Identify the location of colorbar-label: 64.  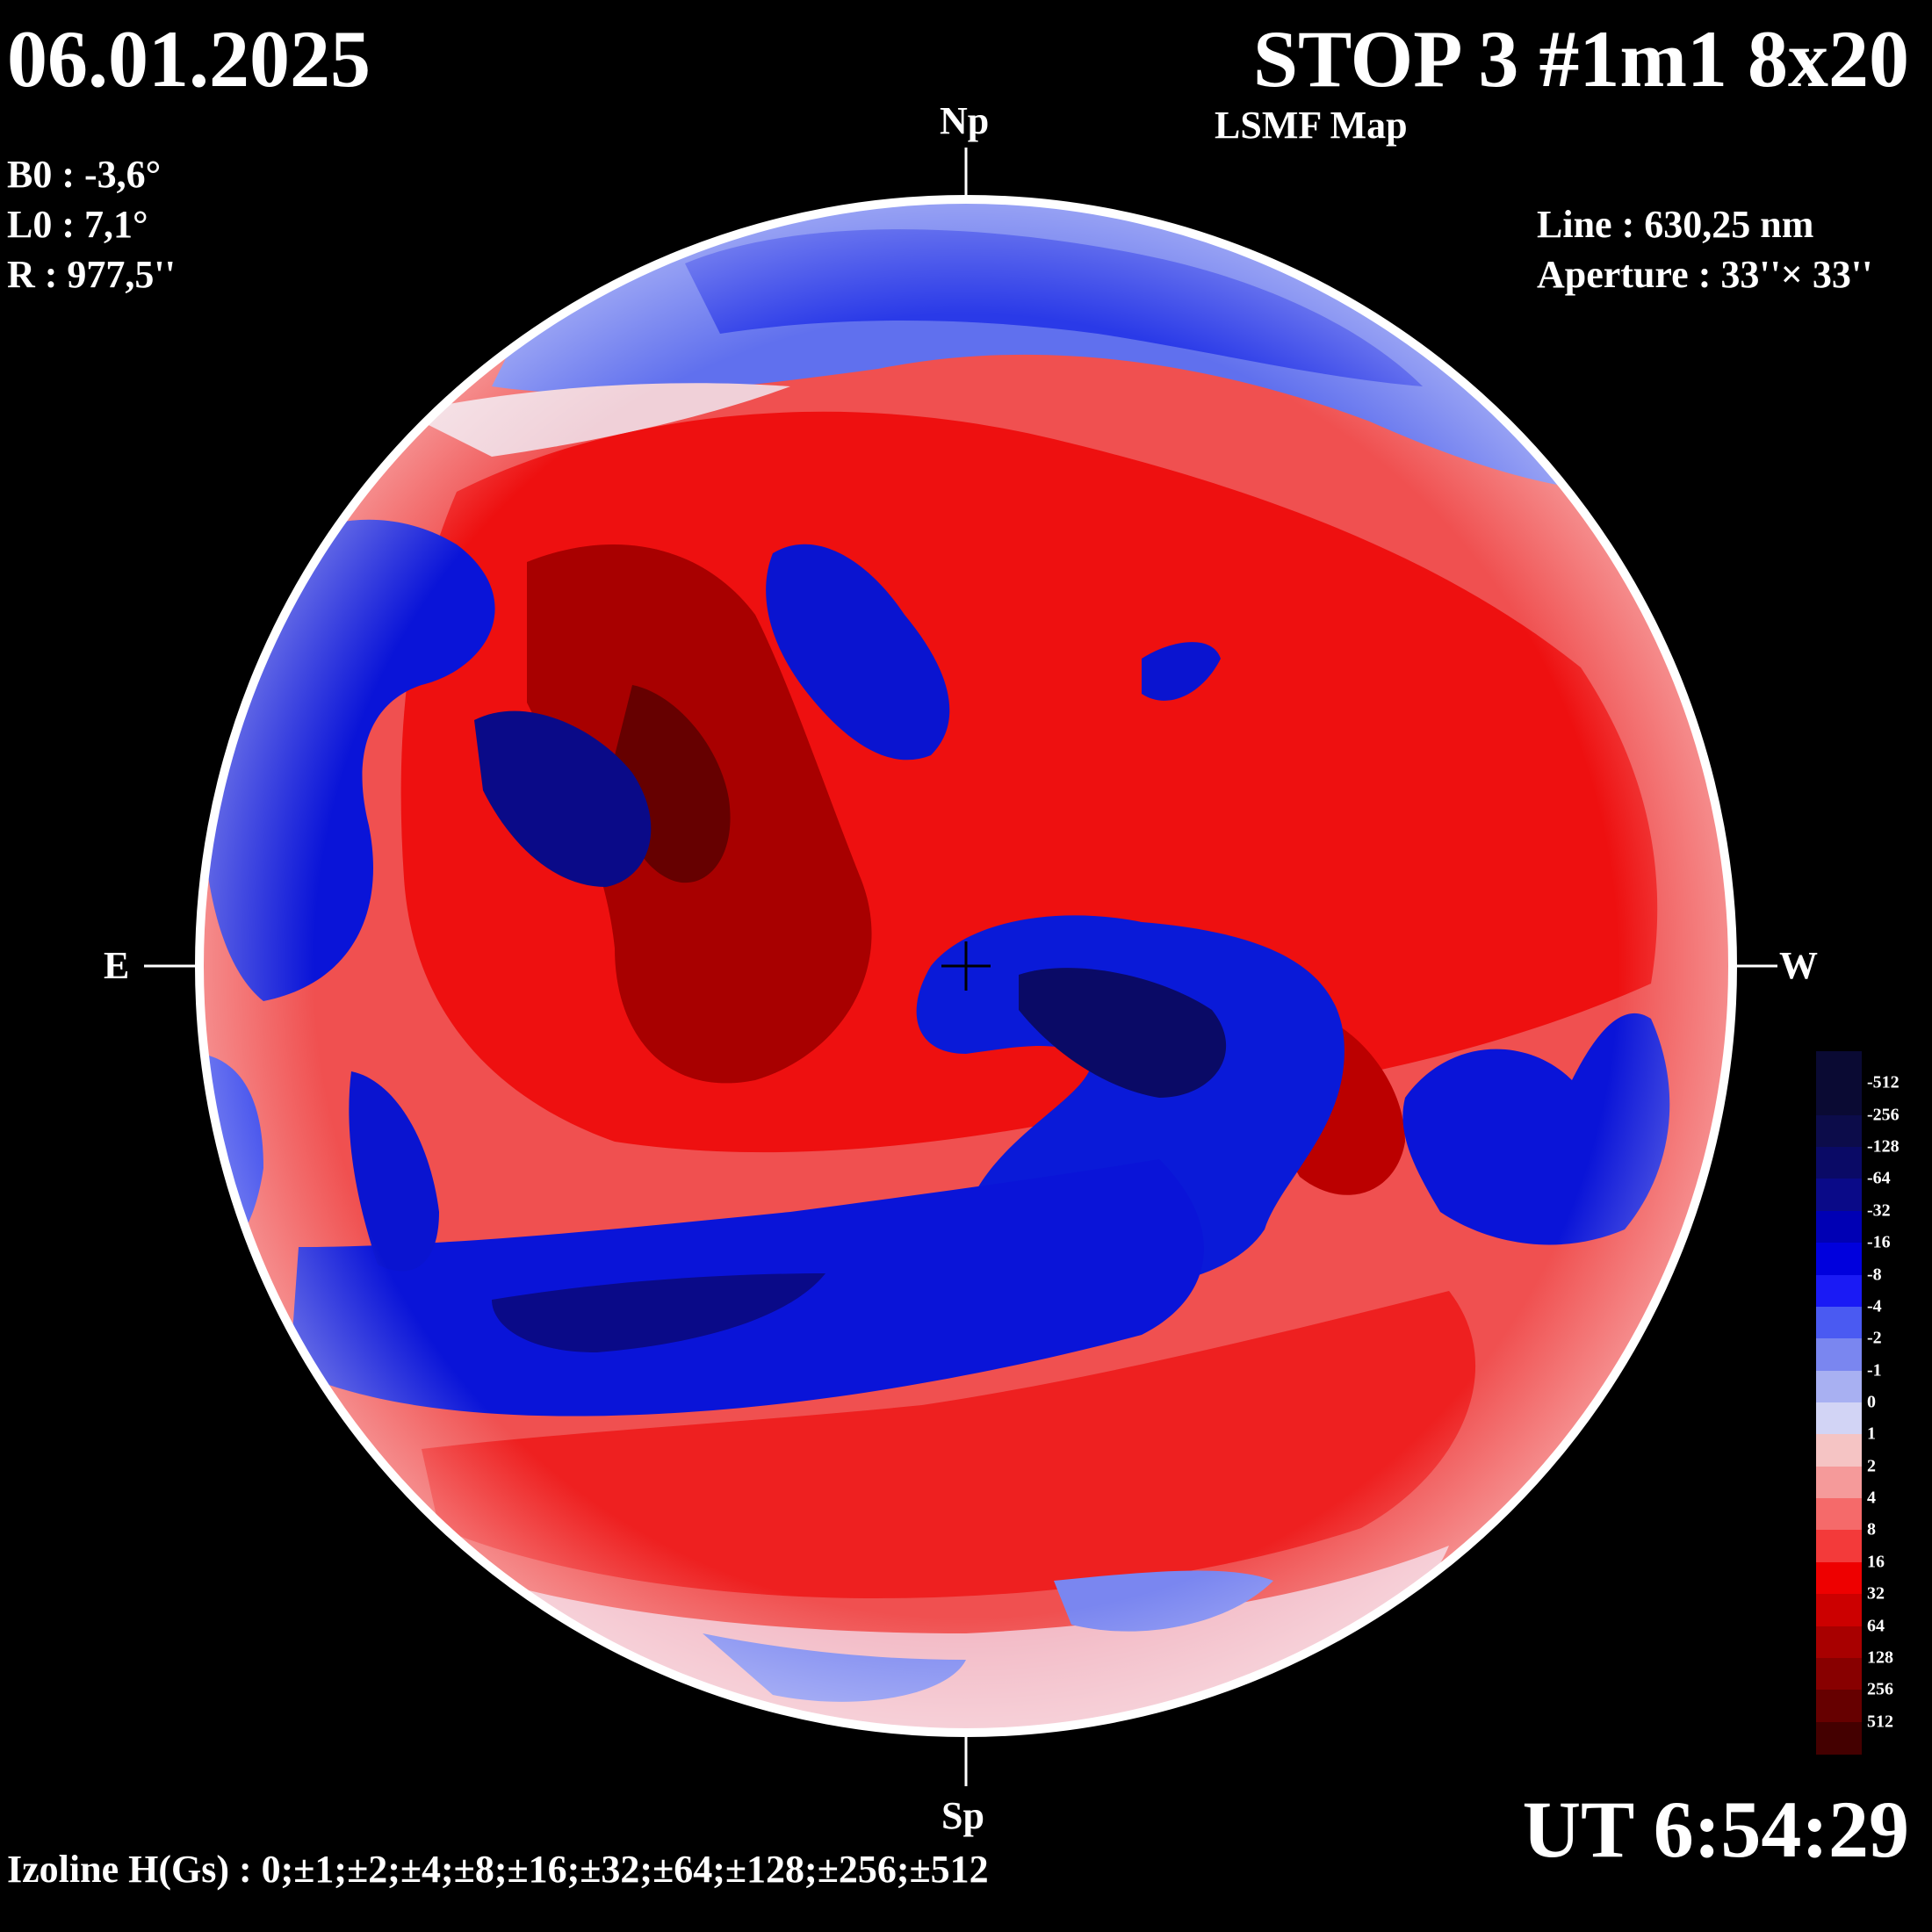
(1876, 1626).